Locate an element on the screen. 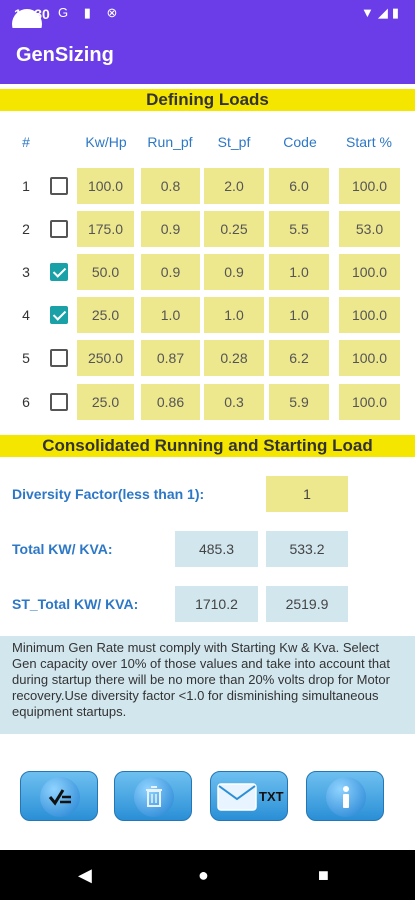 This screenshot has height=900, width=415. app-title: GenSizing is located at coordinates (65, 55).